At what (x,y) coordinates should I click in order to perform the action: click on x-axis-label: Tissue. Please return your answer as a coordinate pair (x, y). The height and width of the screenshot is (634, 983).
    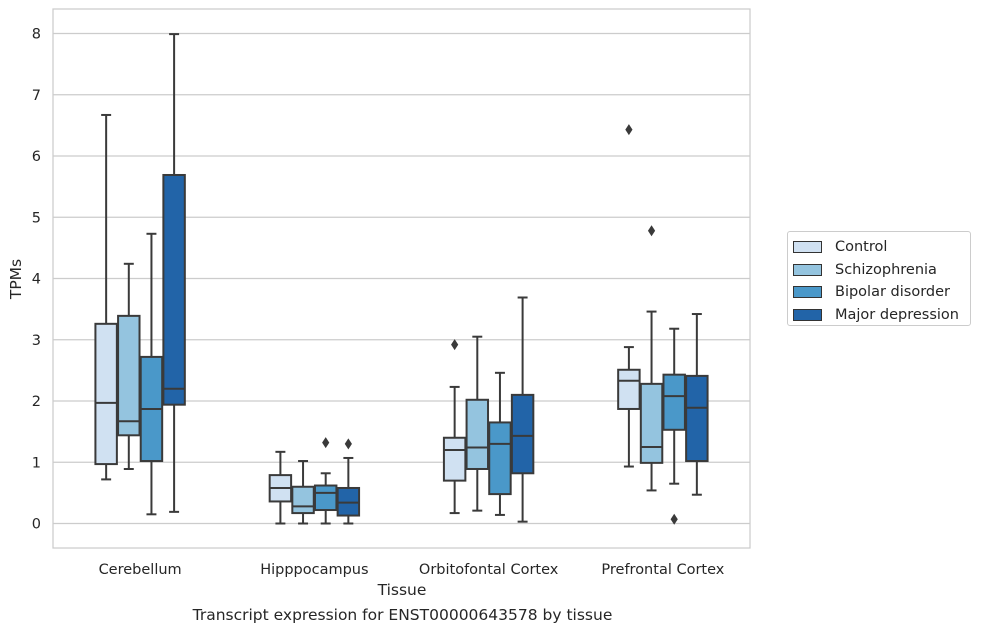
    Looking at the image, I should click on (402, 590).